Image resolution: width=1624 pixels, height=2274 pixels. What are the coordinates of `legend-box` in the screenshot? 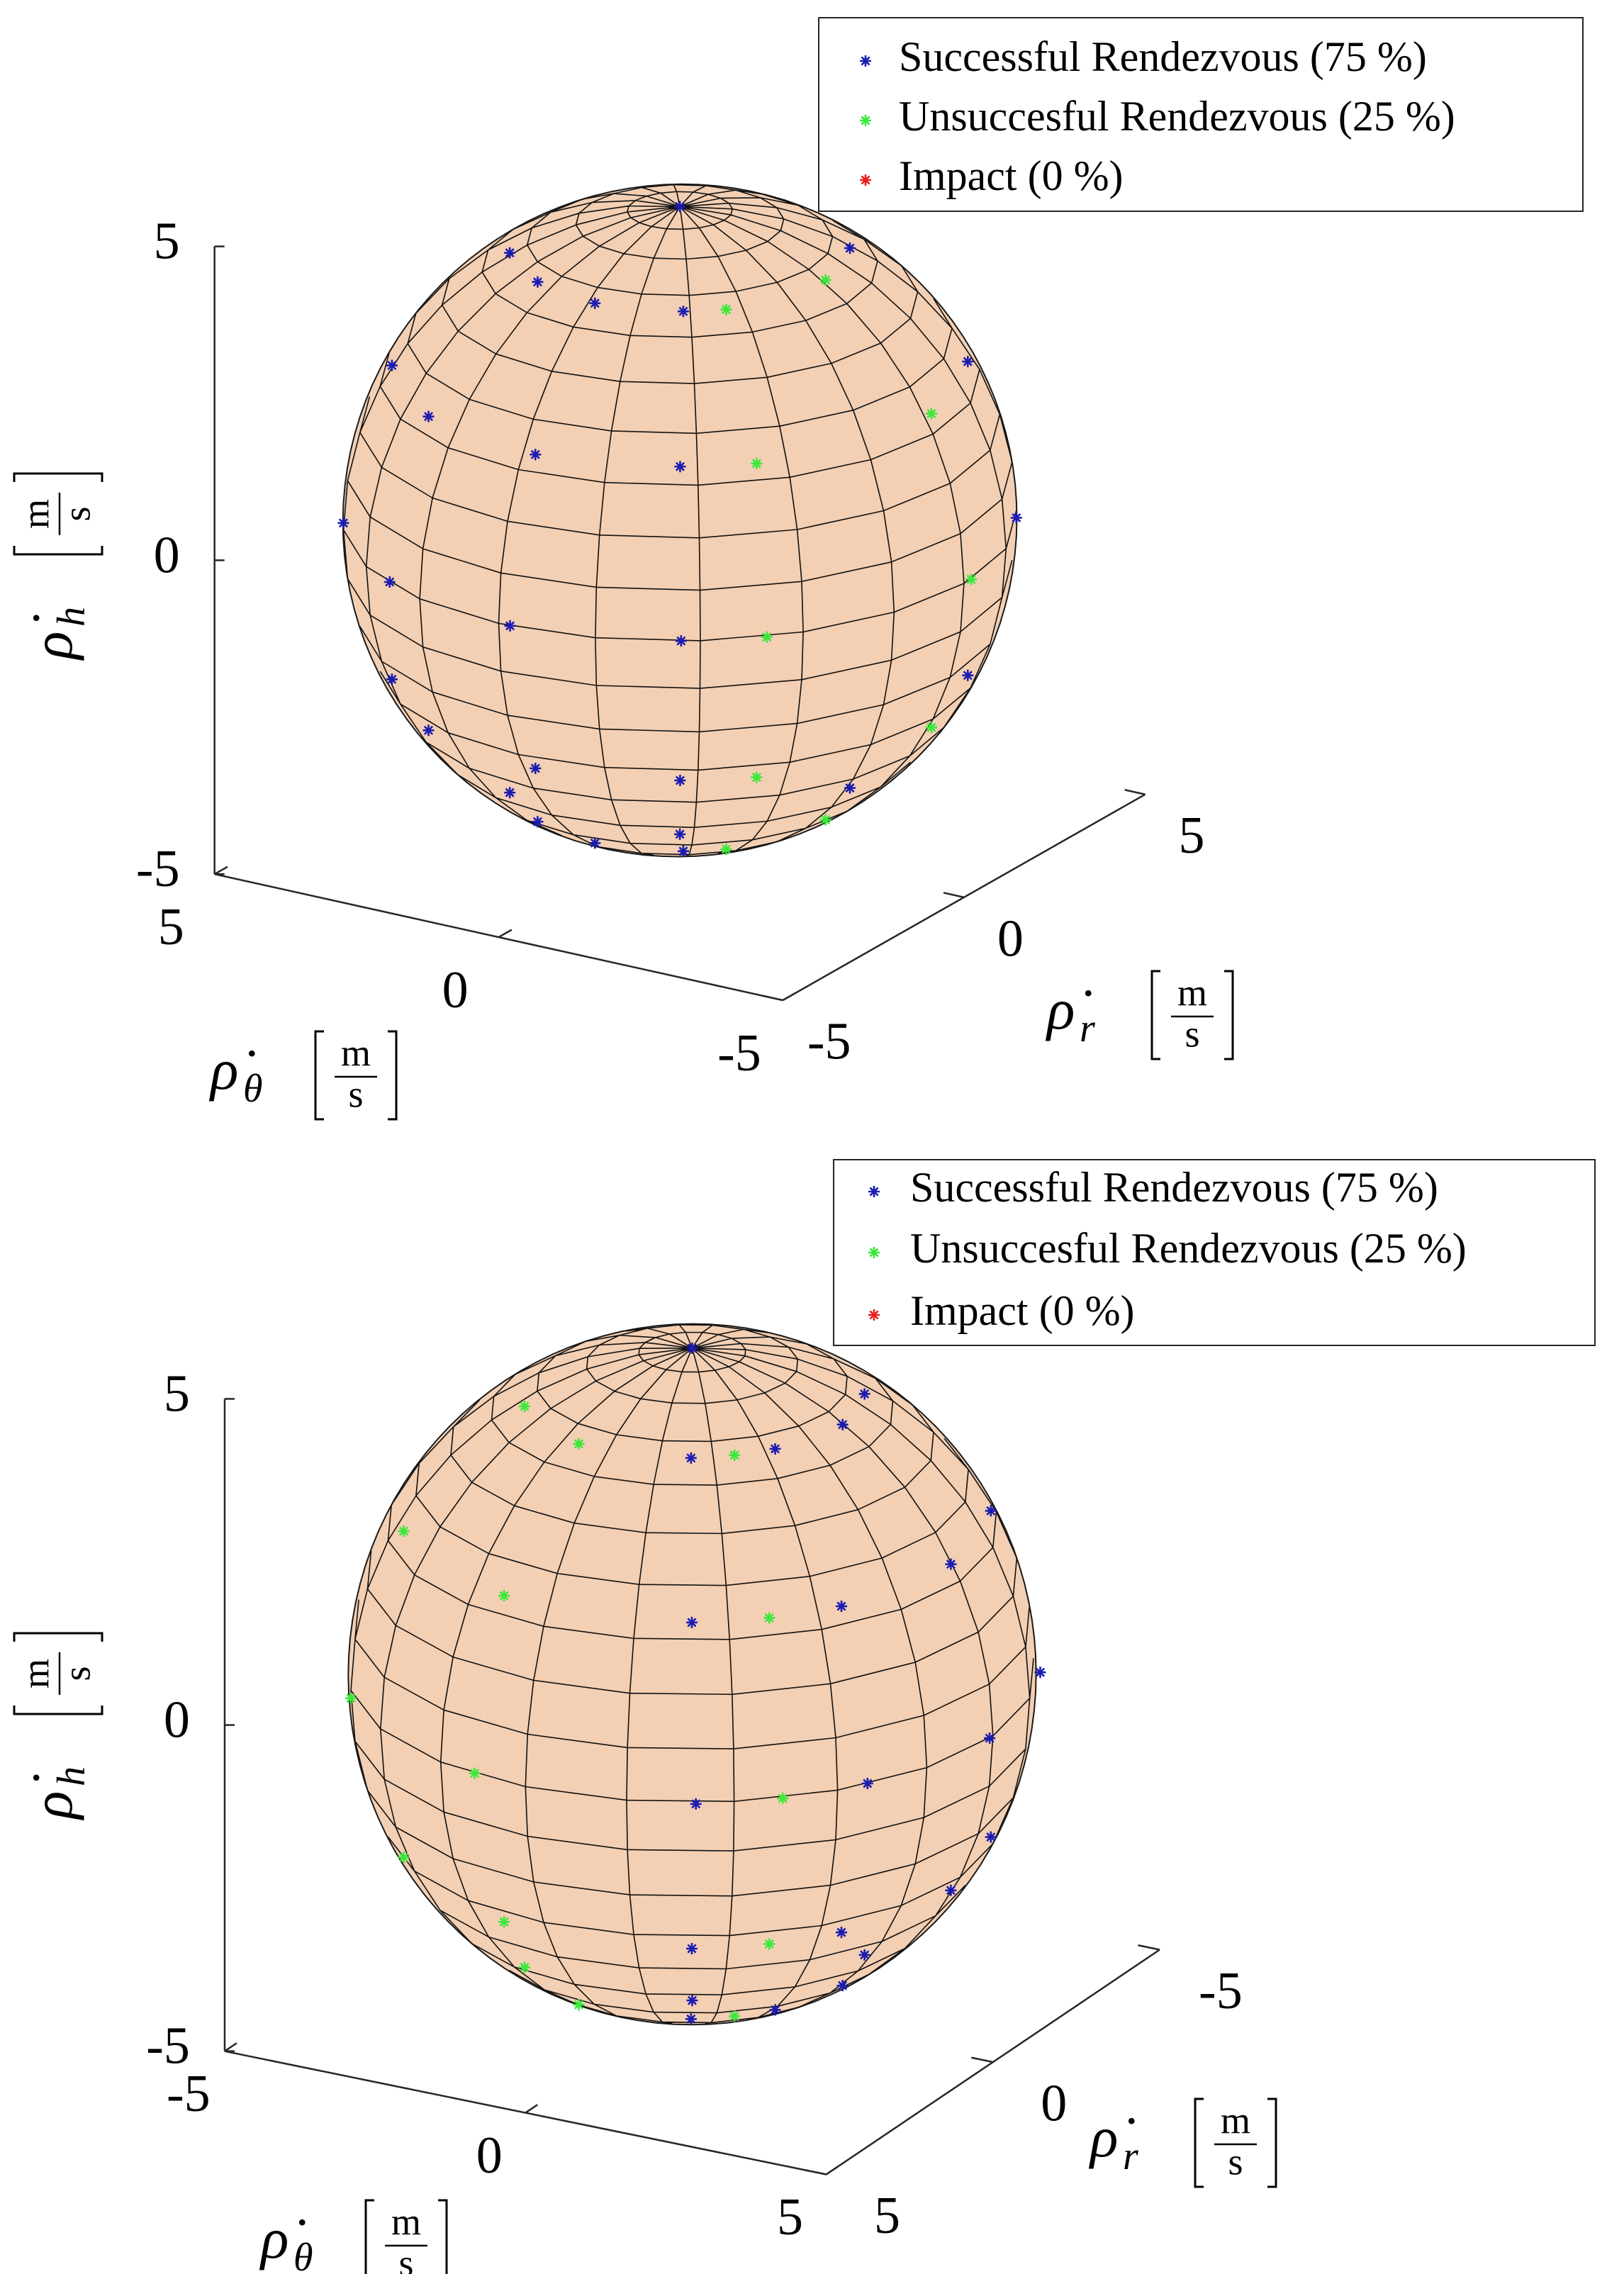 It's located at (1201, 114).